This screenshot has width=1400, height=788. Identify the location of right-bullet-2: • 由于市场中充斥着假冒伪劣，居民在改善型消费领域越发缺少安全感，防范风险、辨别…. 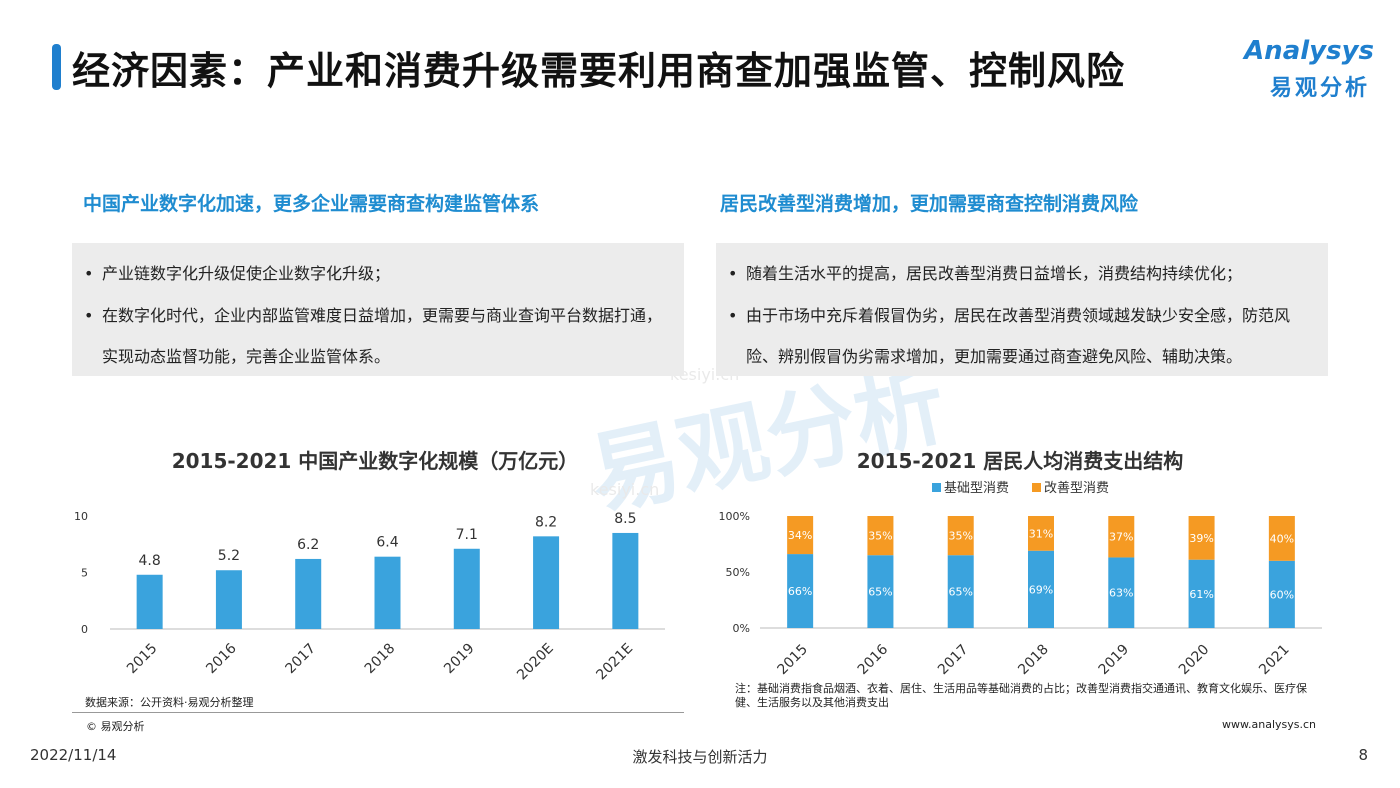
(1022, 336).